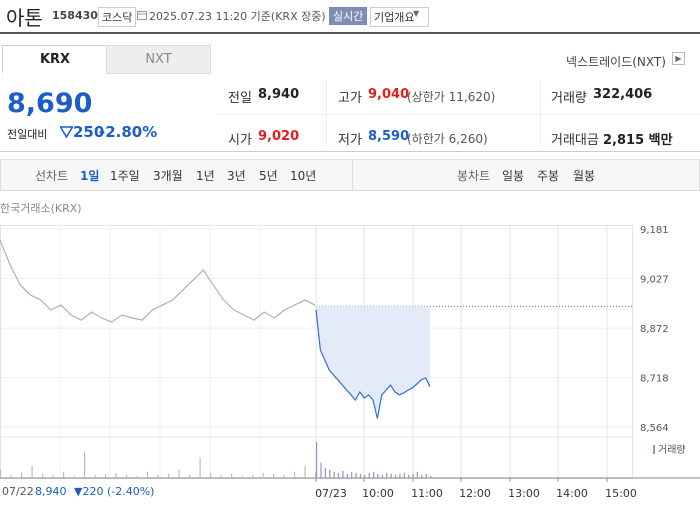 This screenshot has height=505, width=700. Describe the element at coordinates (654, 329) in the screenshot. I see `y-tick-label: 8,872` at that location.